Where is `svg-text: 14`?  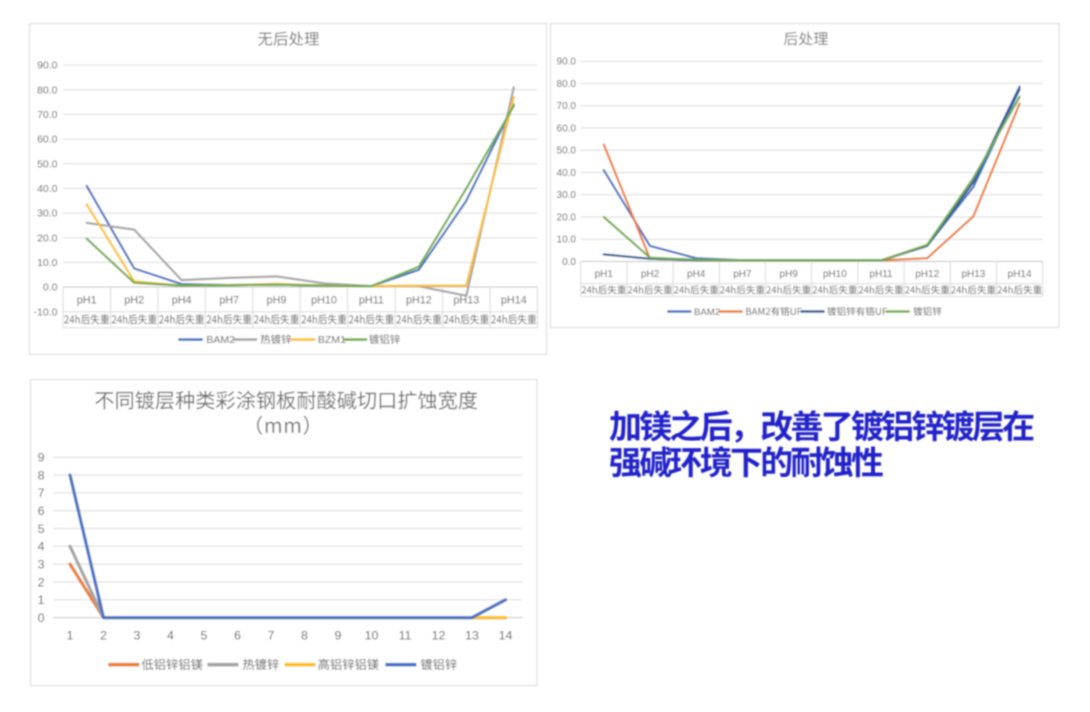
svg-text: 14 is located at coordinates (506, 636).